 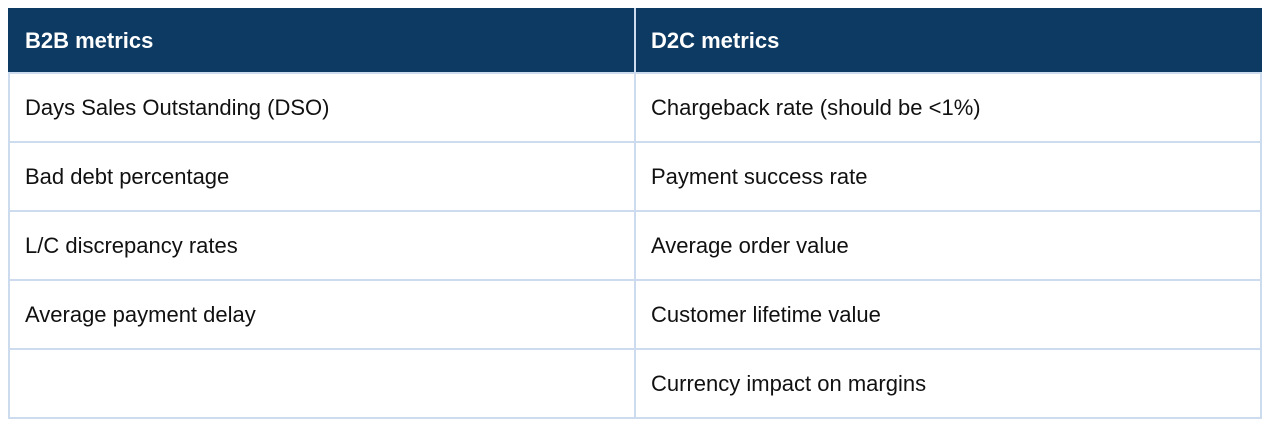 I want to click on cell-b2b-average-payment-delay: Average payment delay, so click(x=322, y=314).